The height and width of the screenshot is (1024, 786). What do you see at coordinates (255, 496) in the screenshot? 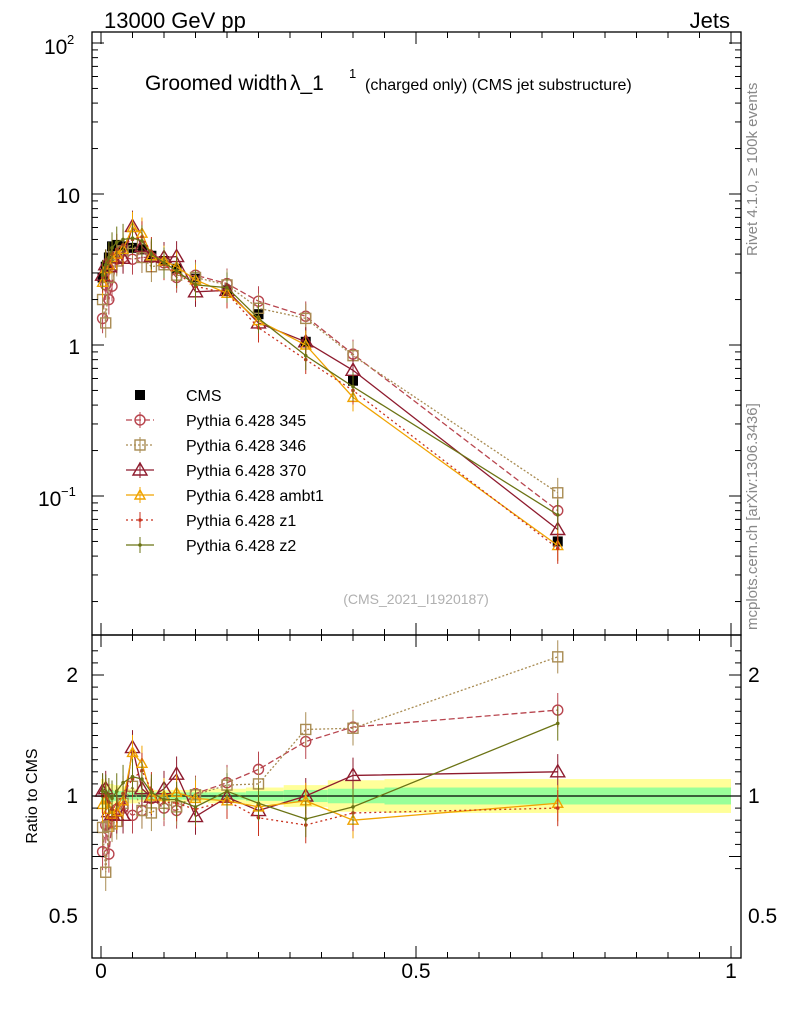
I see `legend-label-ambt1: Pythia 6.428 ambt1` at bounding box center [255, 496].